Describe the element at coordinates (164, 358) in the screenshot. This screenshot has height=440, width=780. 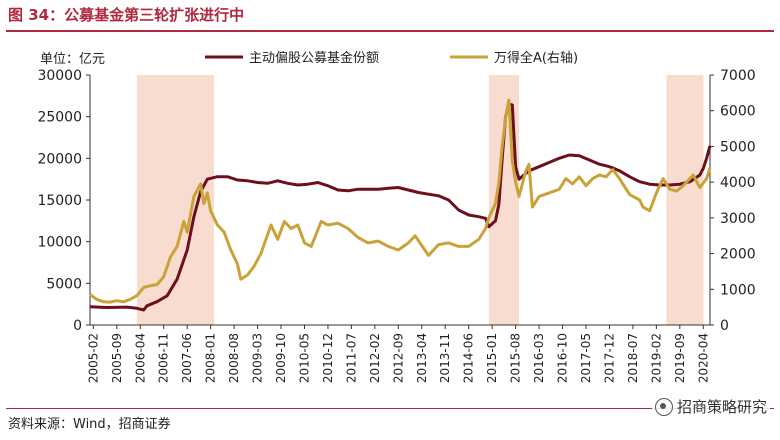
I see `x-tick-label: 2006-11` at that location.